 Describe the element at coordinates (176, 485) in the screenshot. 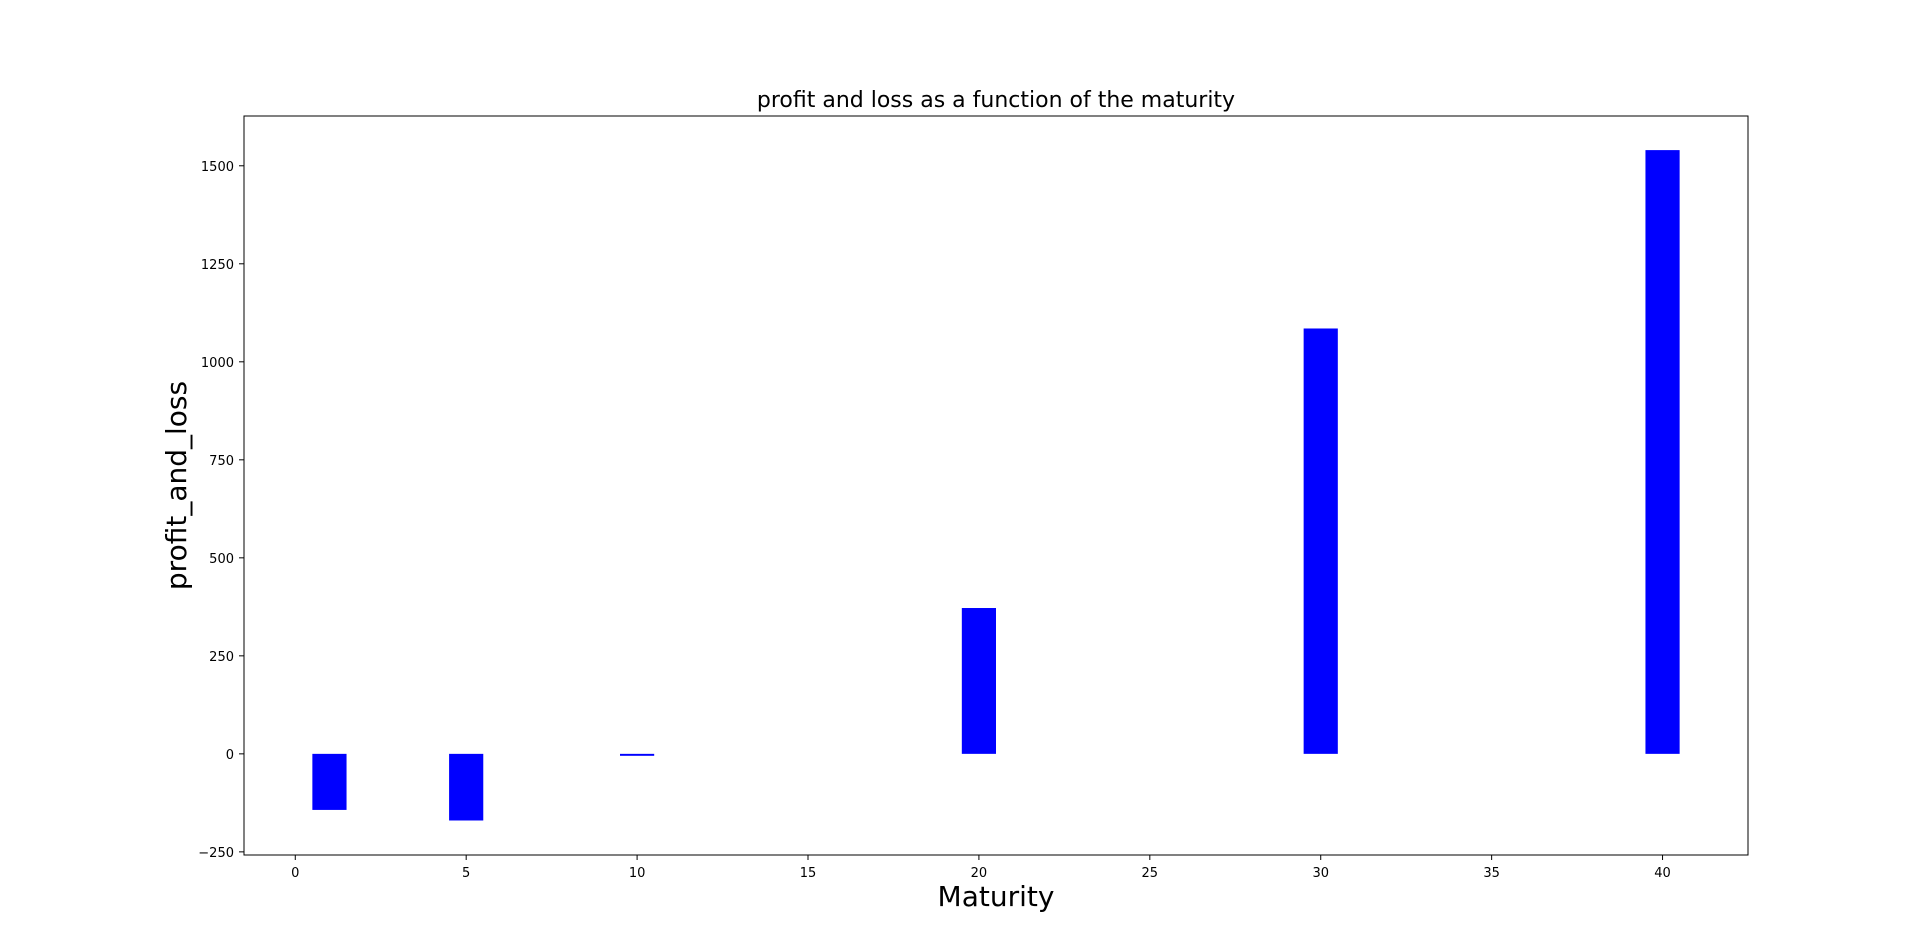

I see `y-axis-label: profit_and_loss` at that location.